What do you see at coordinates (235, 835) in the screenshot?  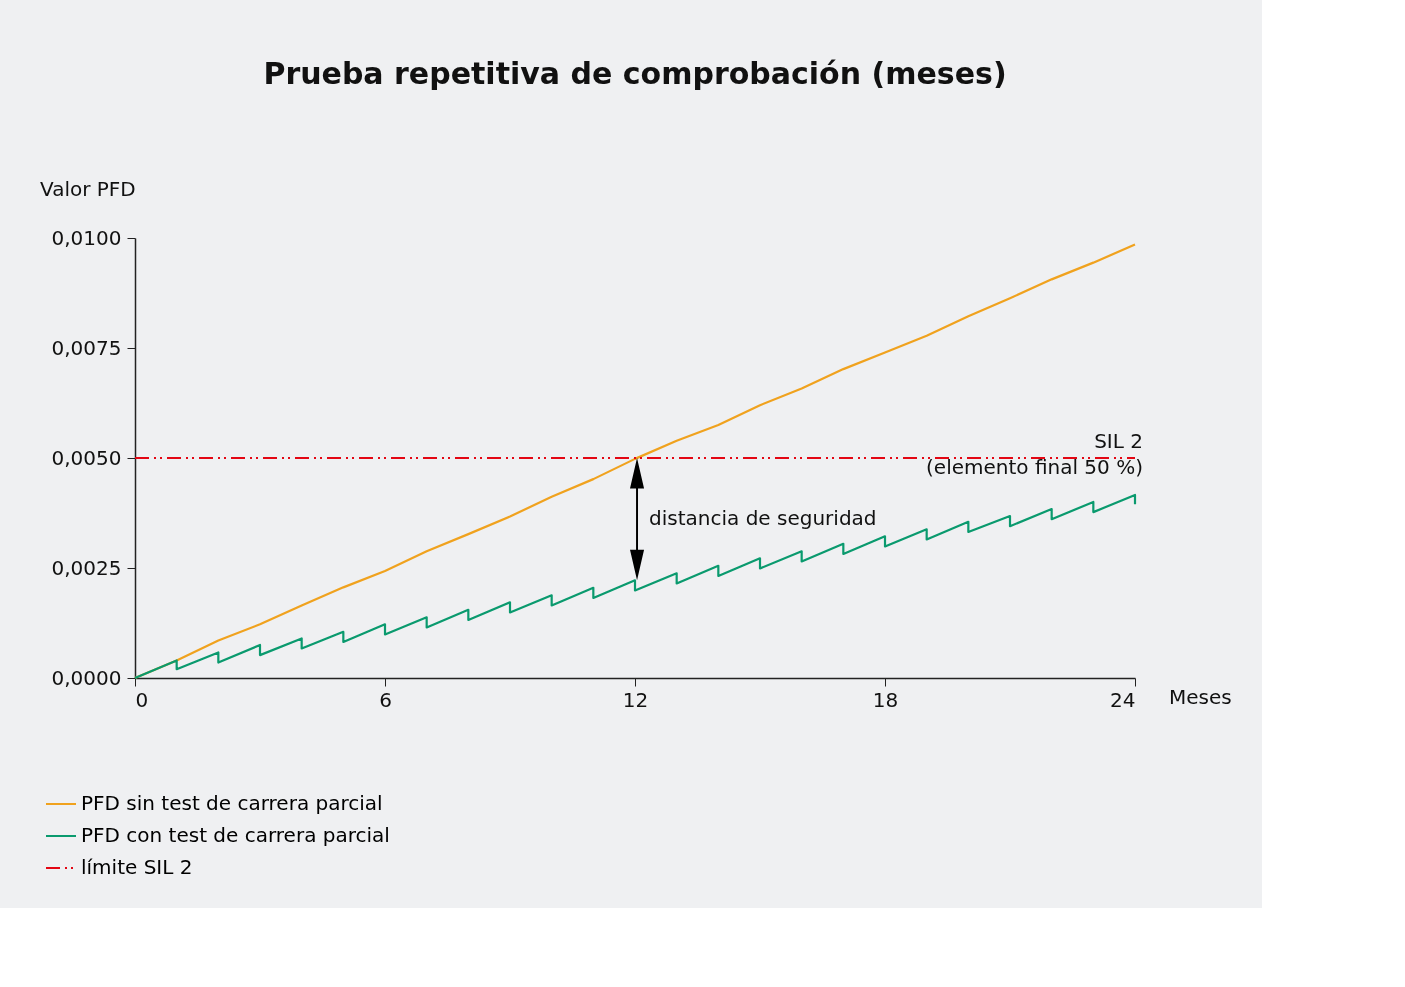 I see `legend-label: PFD con test de carrera parcial` at bounding box center [235, 835].